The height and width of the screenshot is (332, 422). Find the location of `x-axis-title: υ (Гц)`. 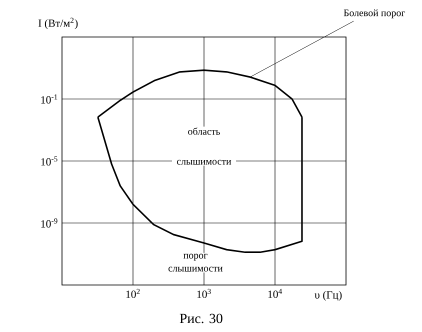

x-axis-title: υ (Гц) is located at coordinates (328, 295).